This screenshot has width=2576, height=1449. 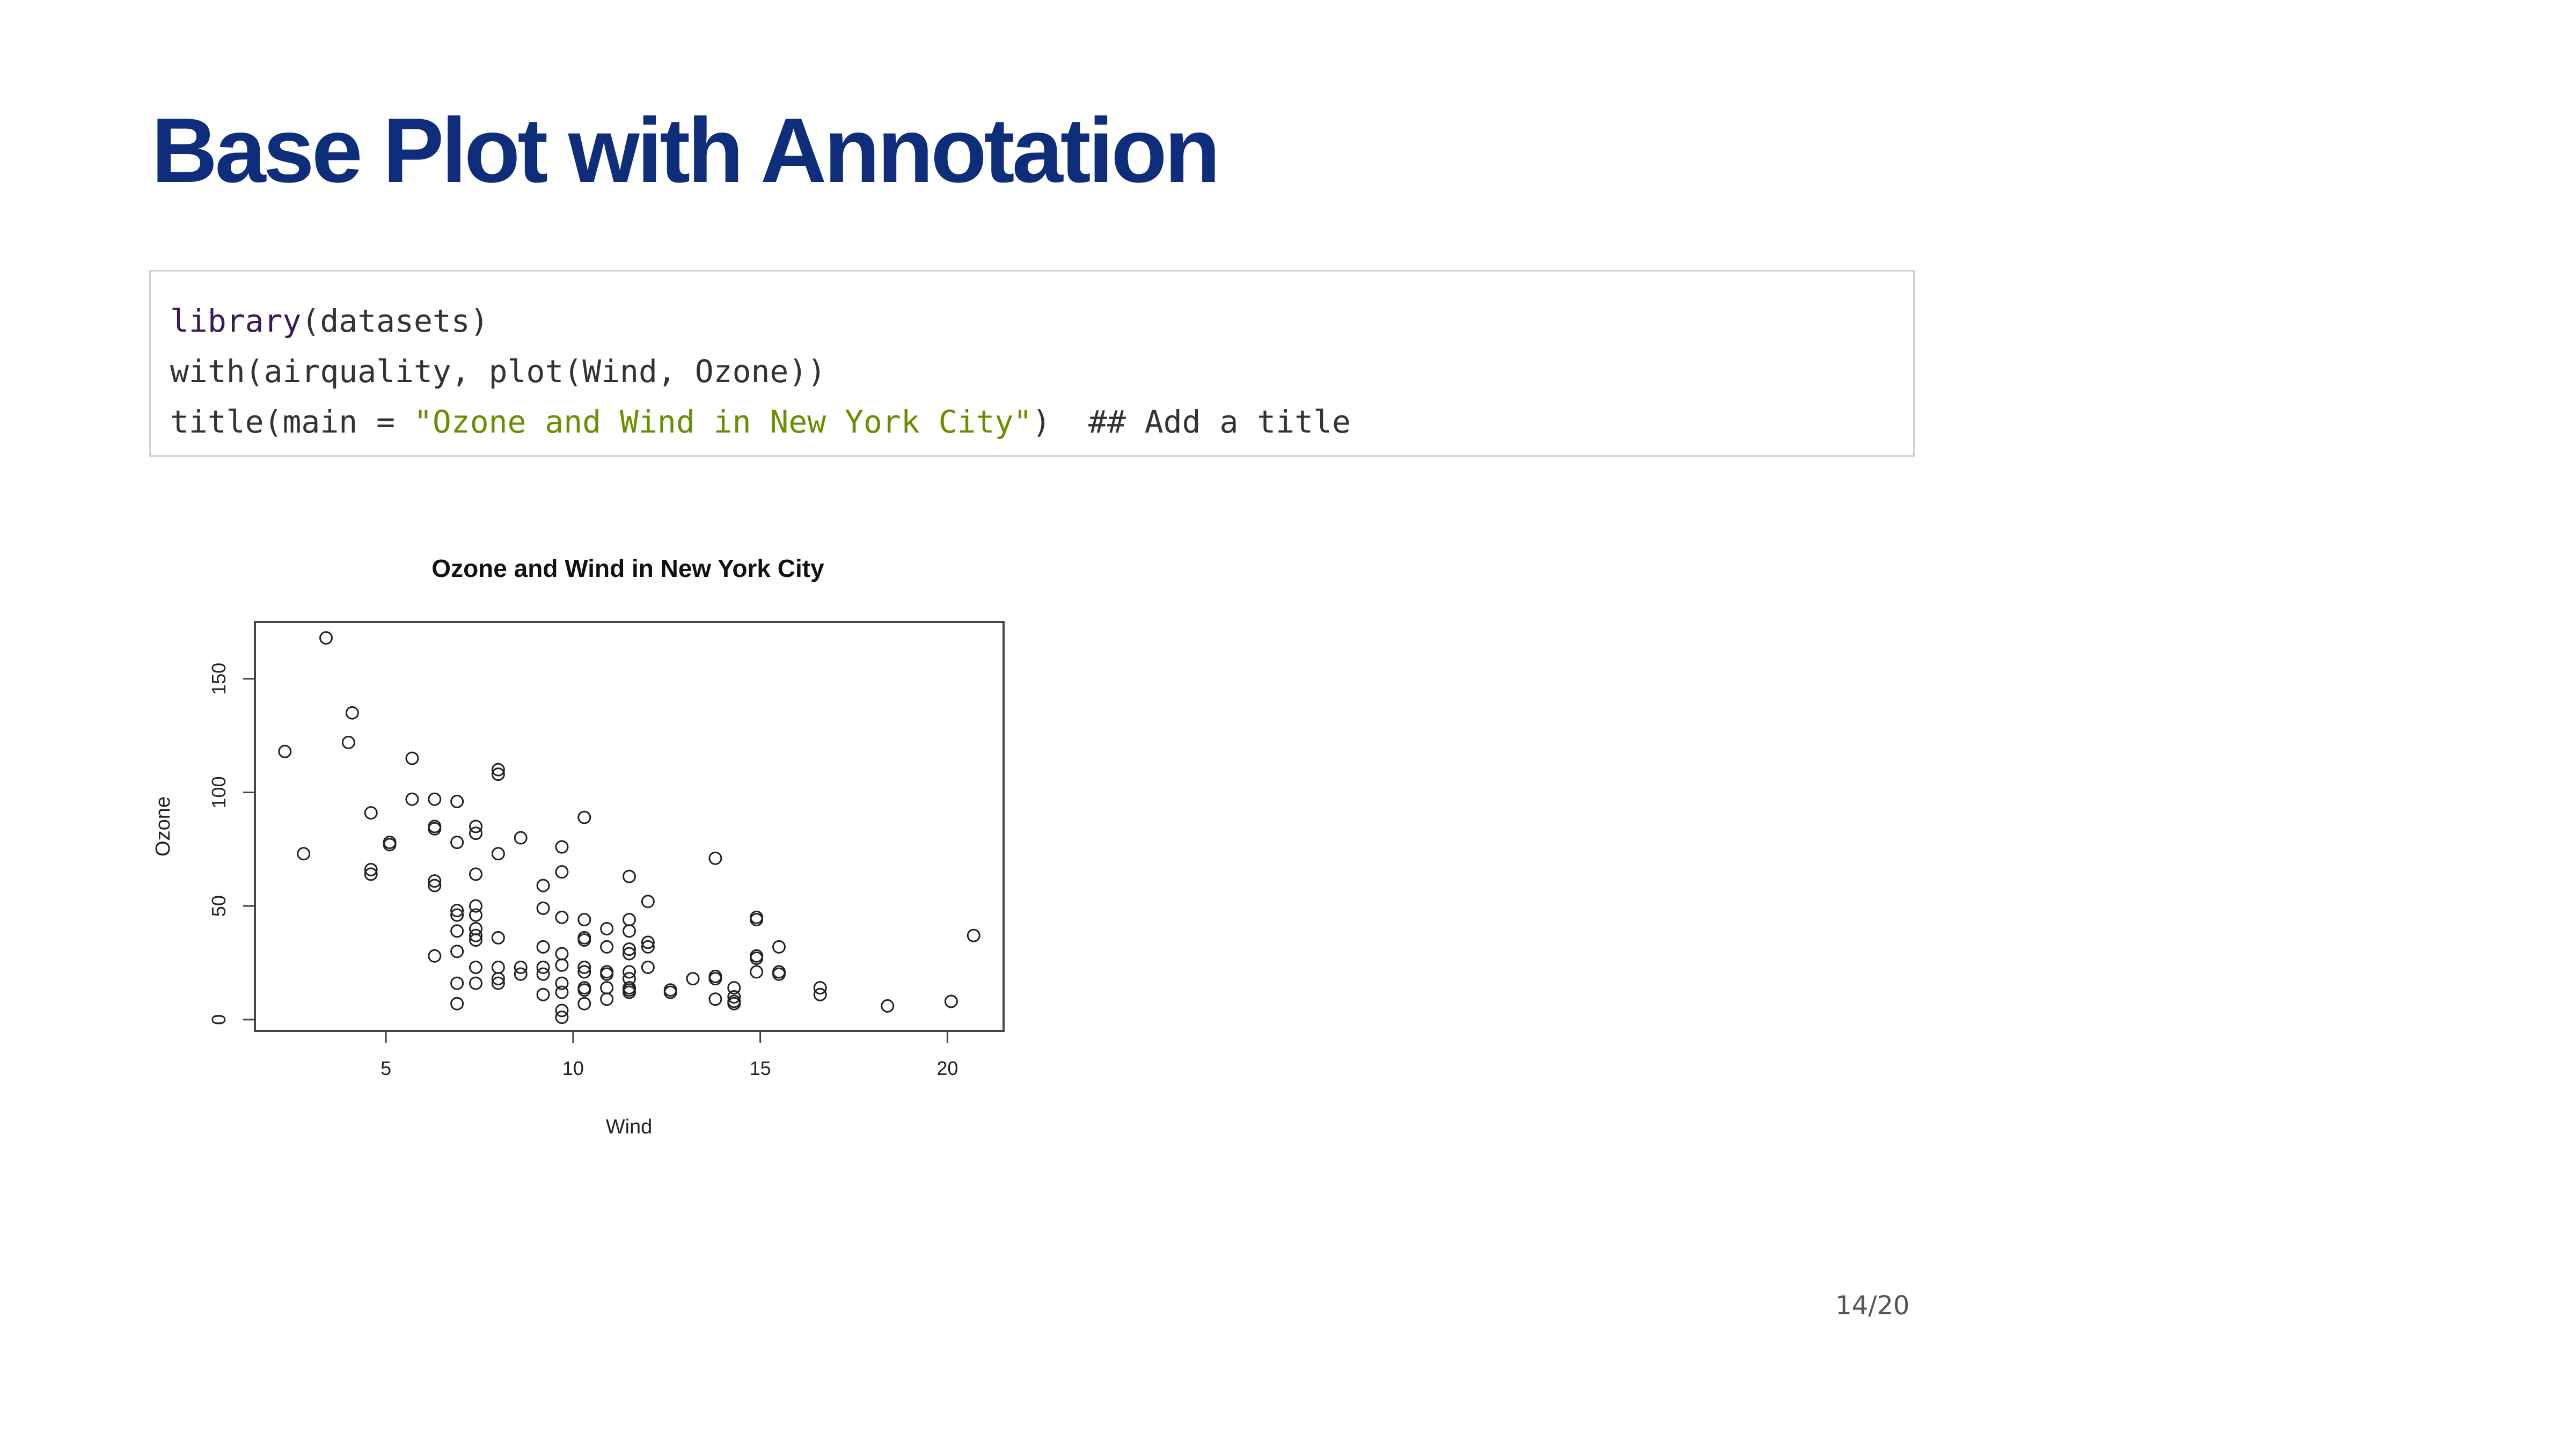 What do you see at coordinates (573, 1068) in the screenshot?
I see `x-tick-label: 10` at bounding box center [573, 1068].